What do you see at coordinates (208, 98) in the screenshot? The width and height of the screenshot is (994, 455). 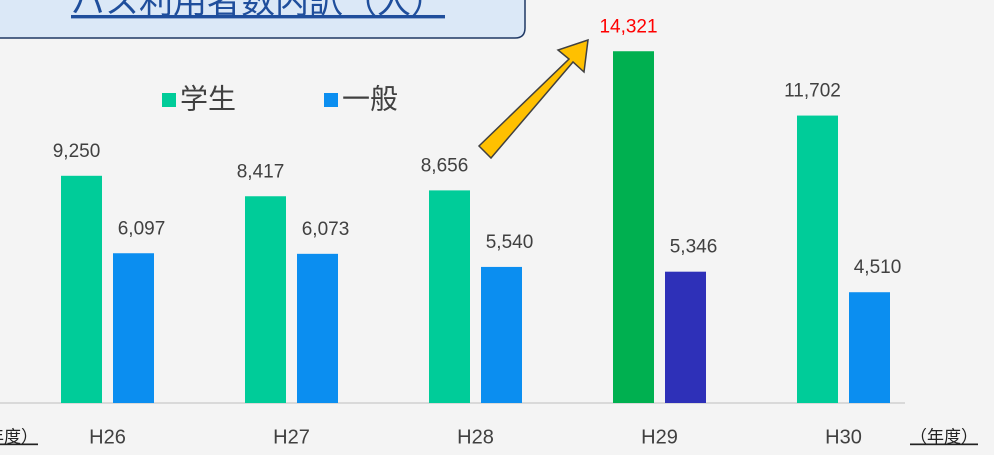 I see `legend-label: 学生` at bounding box center [208, 98].